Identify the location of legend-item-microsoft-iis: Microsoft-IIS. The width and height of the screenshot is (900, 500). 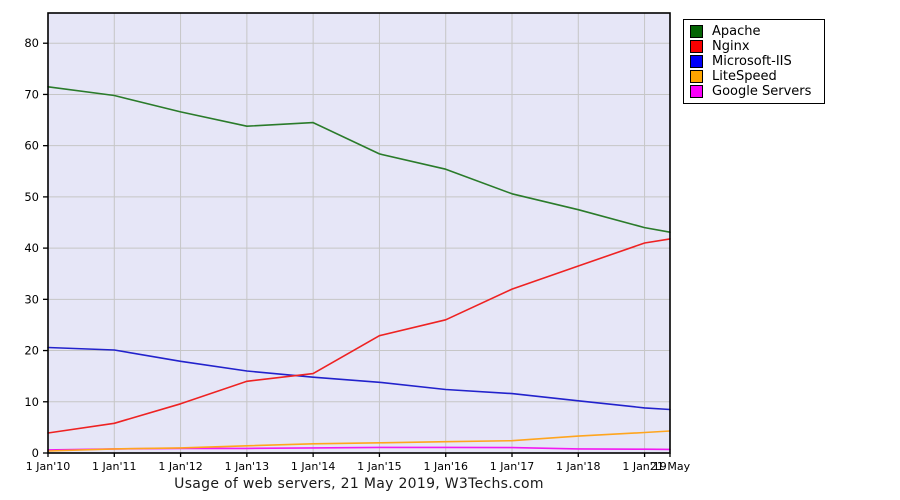
(754, 61).